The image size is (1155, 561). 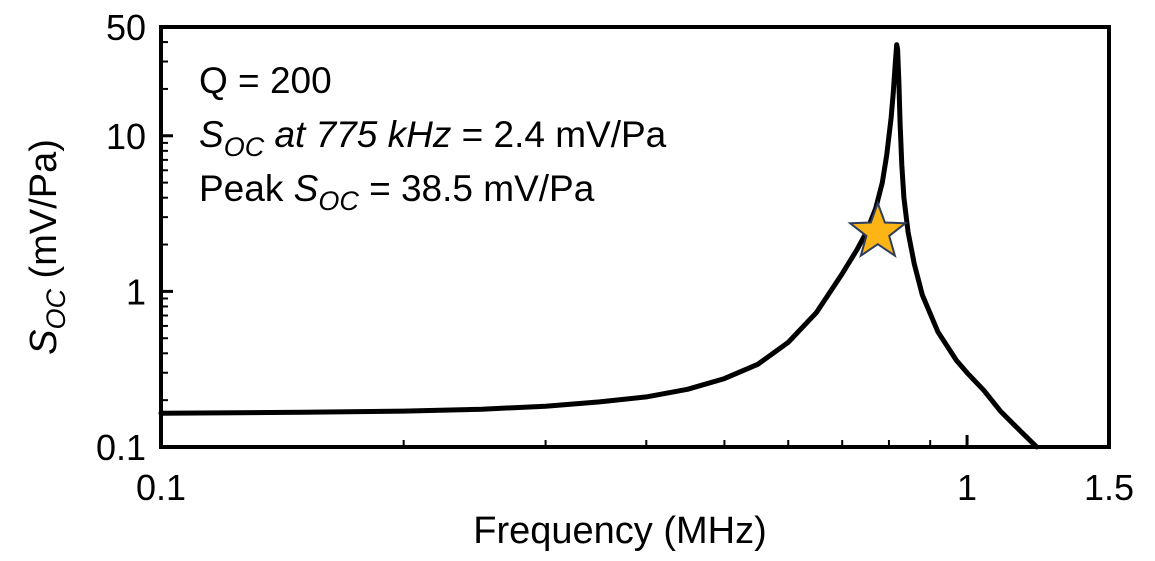 What do you see at coordinates (878, 229) in the screenshot?
I see `marker-star-775khz` at bounding box center [878, 229].